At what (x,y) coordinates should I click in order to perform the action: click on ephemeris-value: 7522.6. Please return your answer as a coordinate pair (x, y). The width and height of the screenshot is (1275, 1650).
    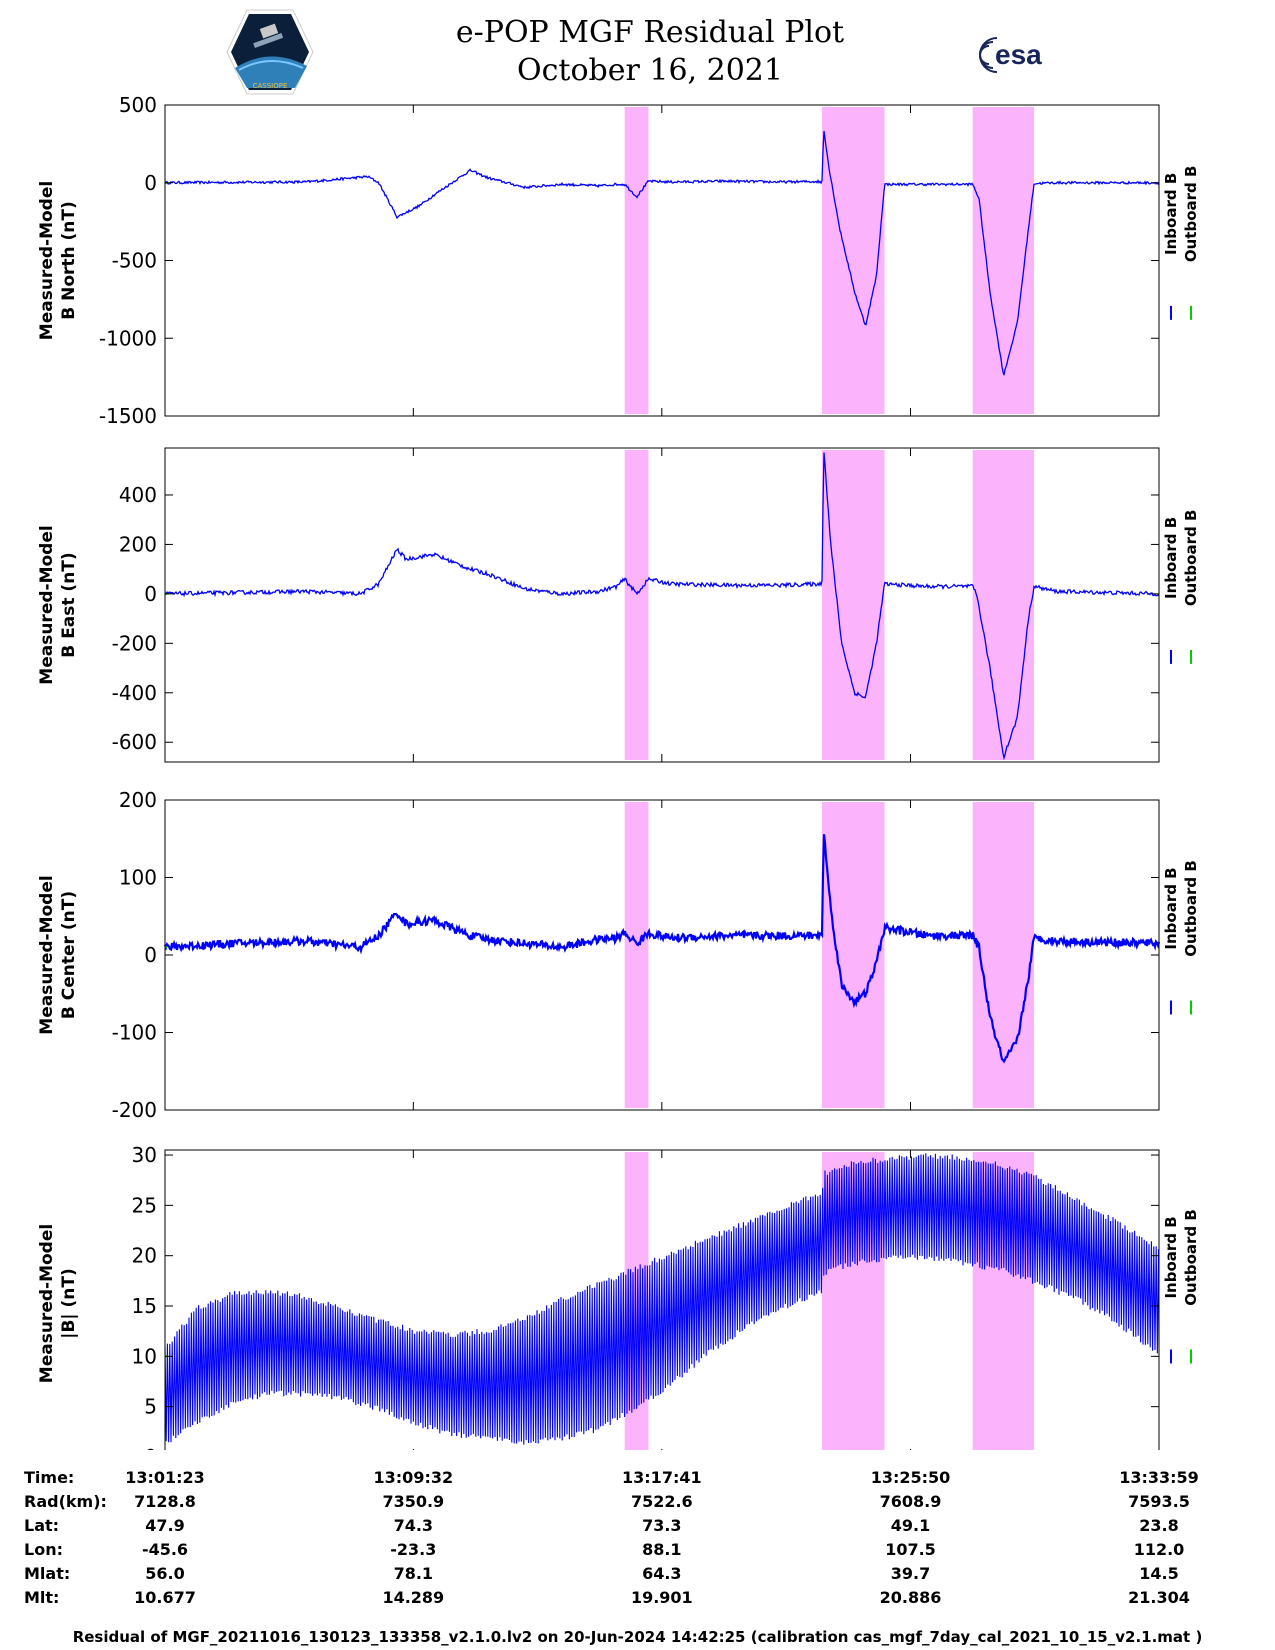
    Looking at the image, I should click on (661, 1501).